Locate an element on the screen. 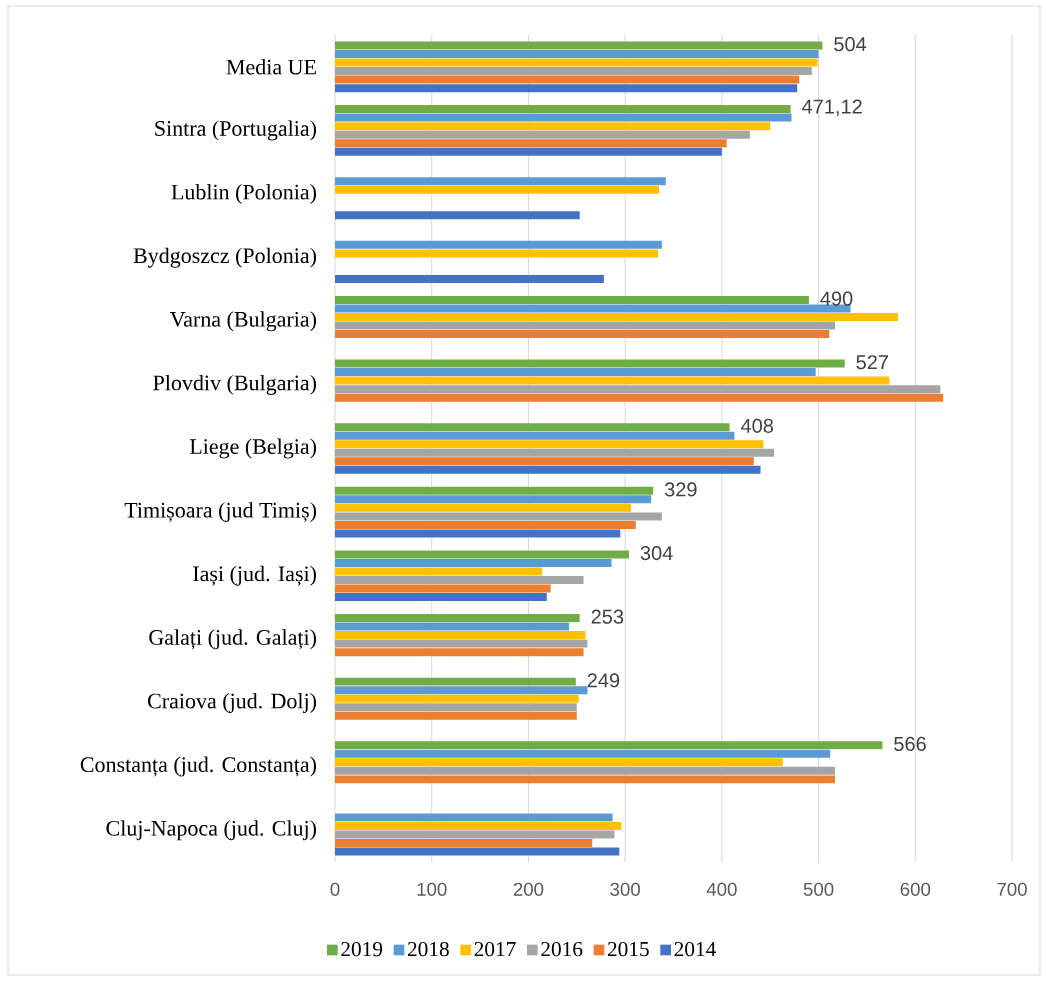 The width and height of the screenshot is (1046, 981). y-tick-label: Sintra (Portugalia) is located at coordinates (236, 130).